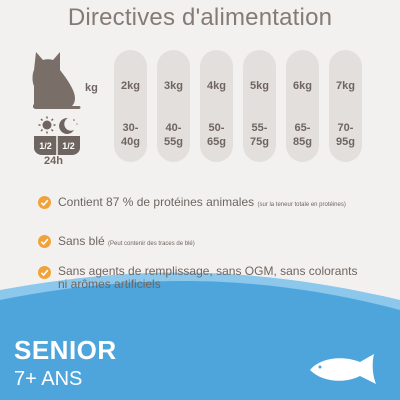 The image size is (400, 400). Describe the element at coordinates (68, 125) in the screenshot. I see `moon-icon` at that location.